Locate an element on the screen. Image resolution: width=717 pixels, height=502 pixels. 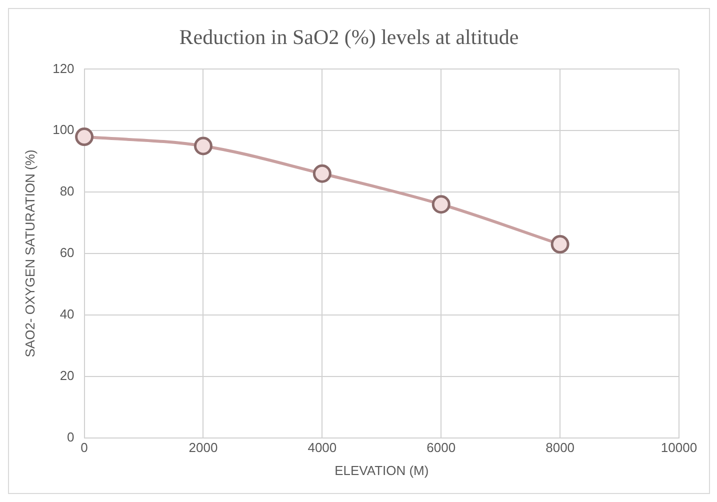
y-tick-label: 0 is located at coordinates (70, 436).